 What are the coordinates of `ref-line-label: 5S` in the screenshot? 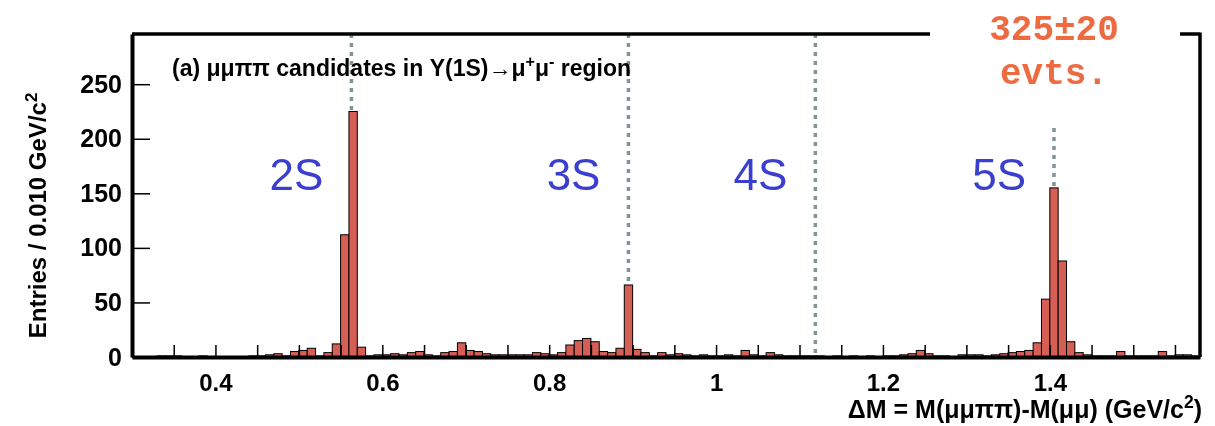 It's located at (999, 174).